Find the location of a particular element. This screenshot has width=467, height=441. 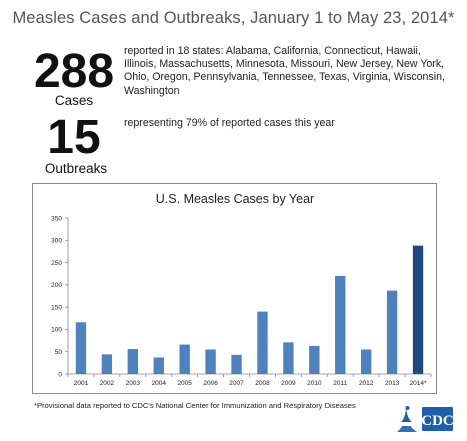

bar-2004 is located at coordinates (158, 365).